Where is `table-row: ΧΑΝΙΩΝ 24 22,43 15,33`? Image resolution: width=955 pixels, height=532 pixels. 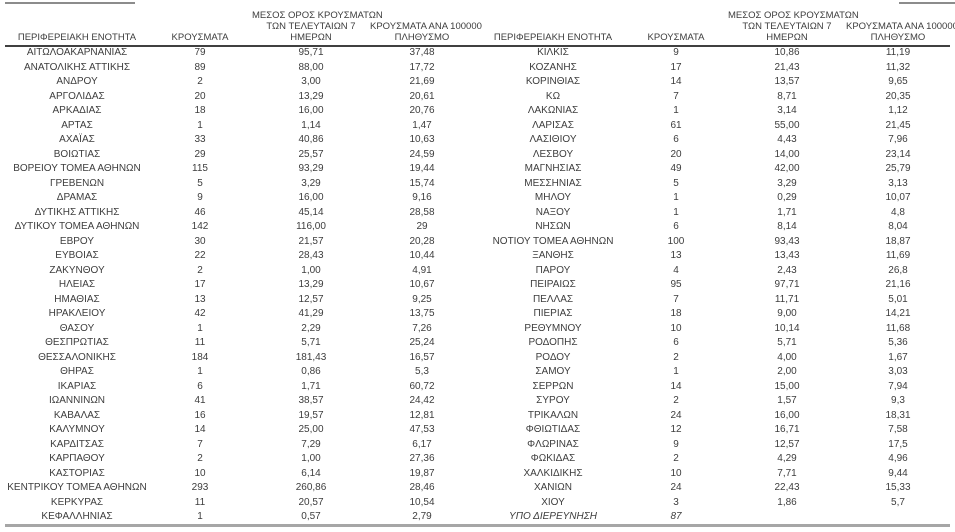
table-row: ΧΑΝΙΩΝ 24 22,43 15,33 is located at coordinates (716, 488).